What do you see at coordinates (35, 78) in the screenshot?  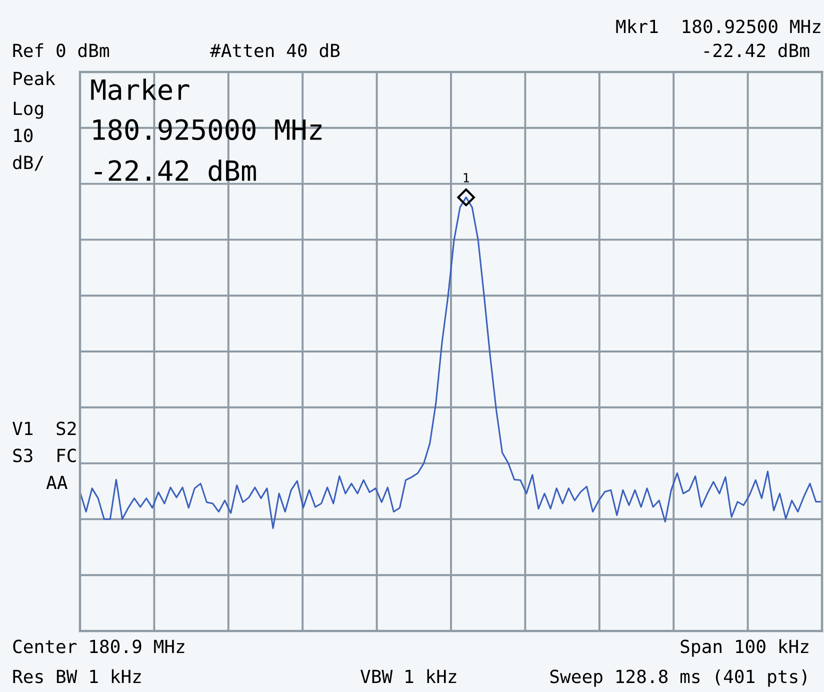 I see `text: Peak` at bounding box center [35, 78].